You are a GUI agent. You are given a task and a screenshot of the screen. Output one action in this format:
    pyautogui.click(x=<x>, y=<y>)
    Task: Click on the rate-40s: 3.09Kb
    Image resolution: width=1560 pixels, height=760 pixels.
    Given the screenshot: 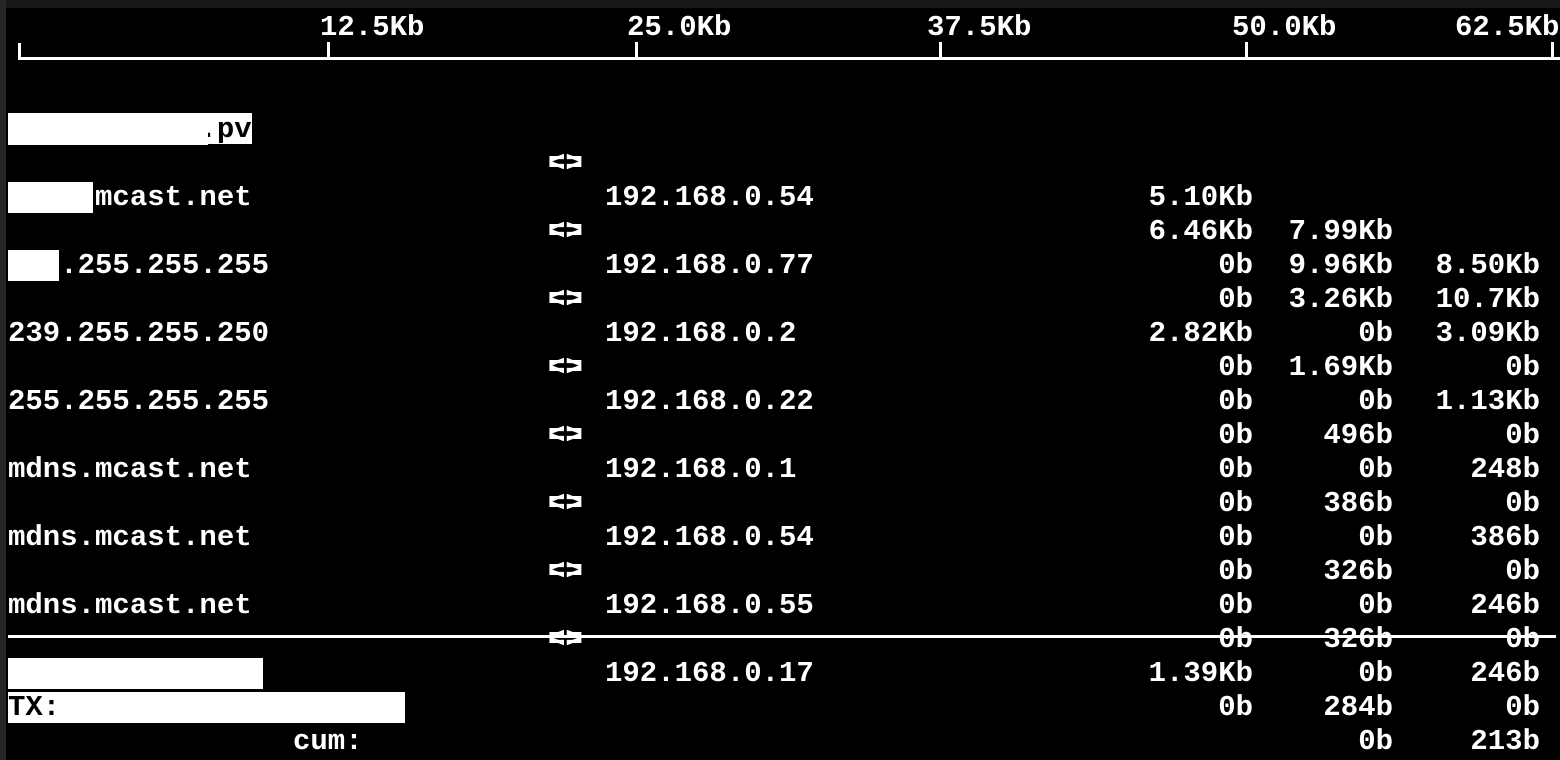 What is the action you would take?
    pyautogui.click(x=1487, y=333)
    